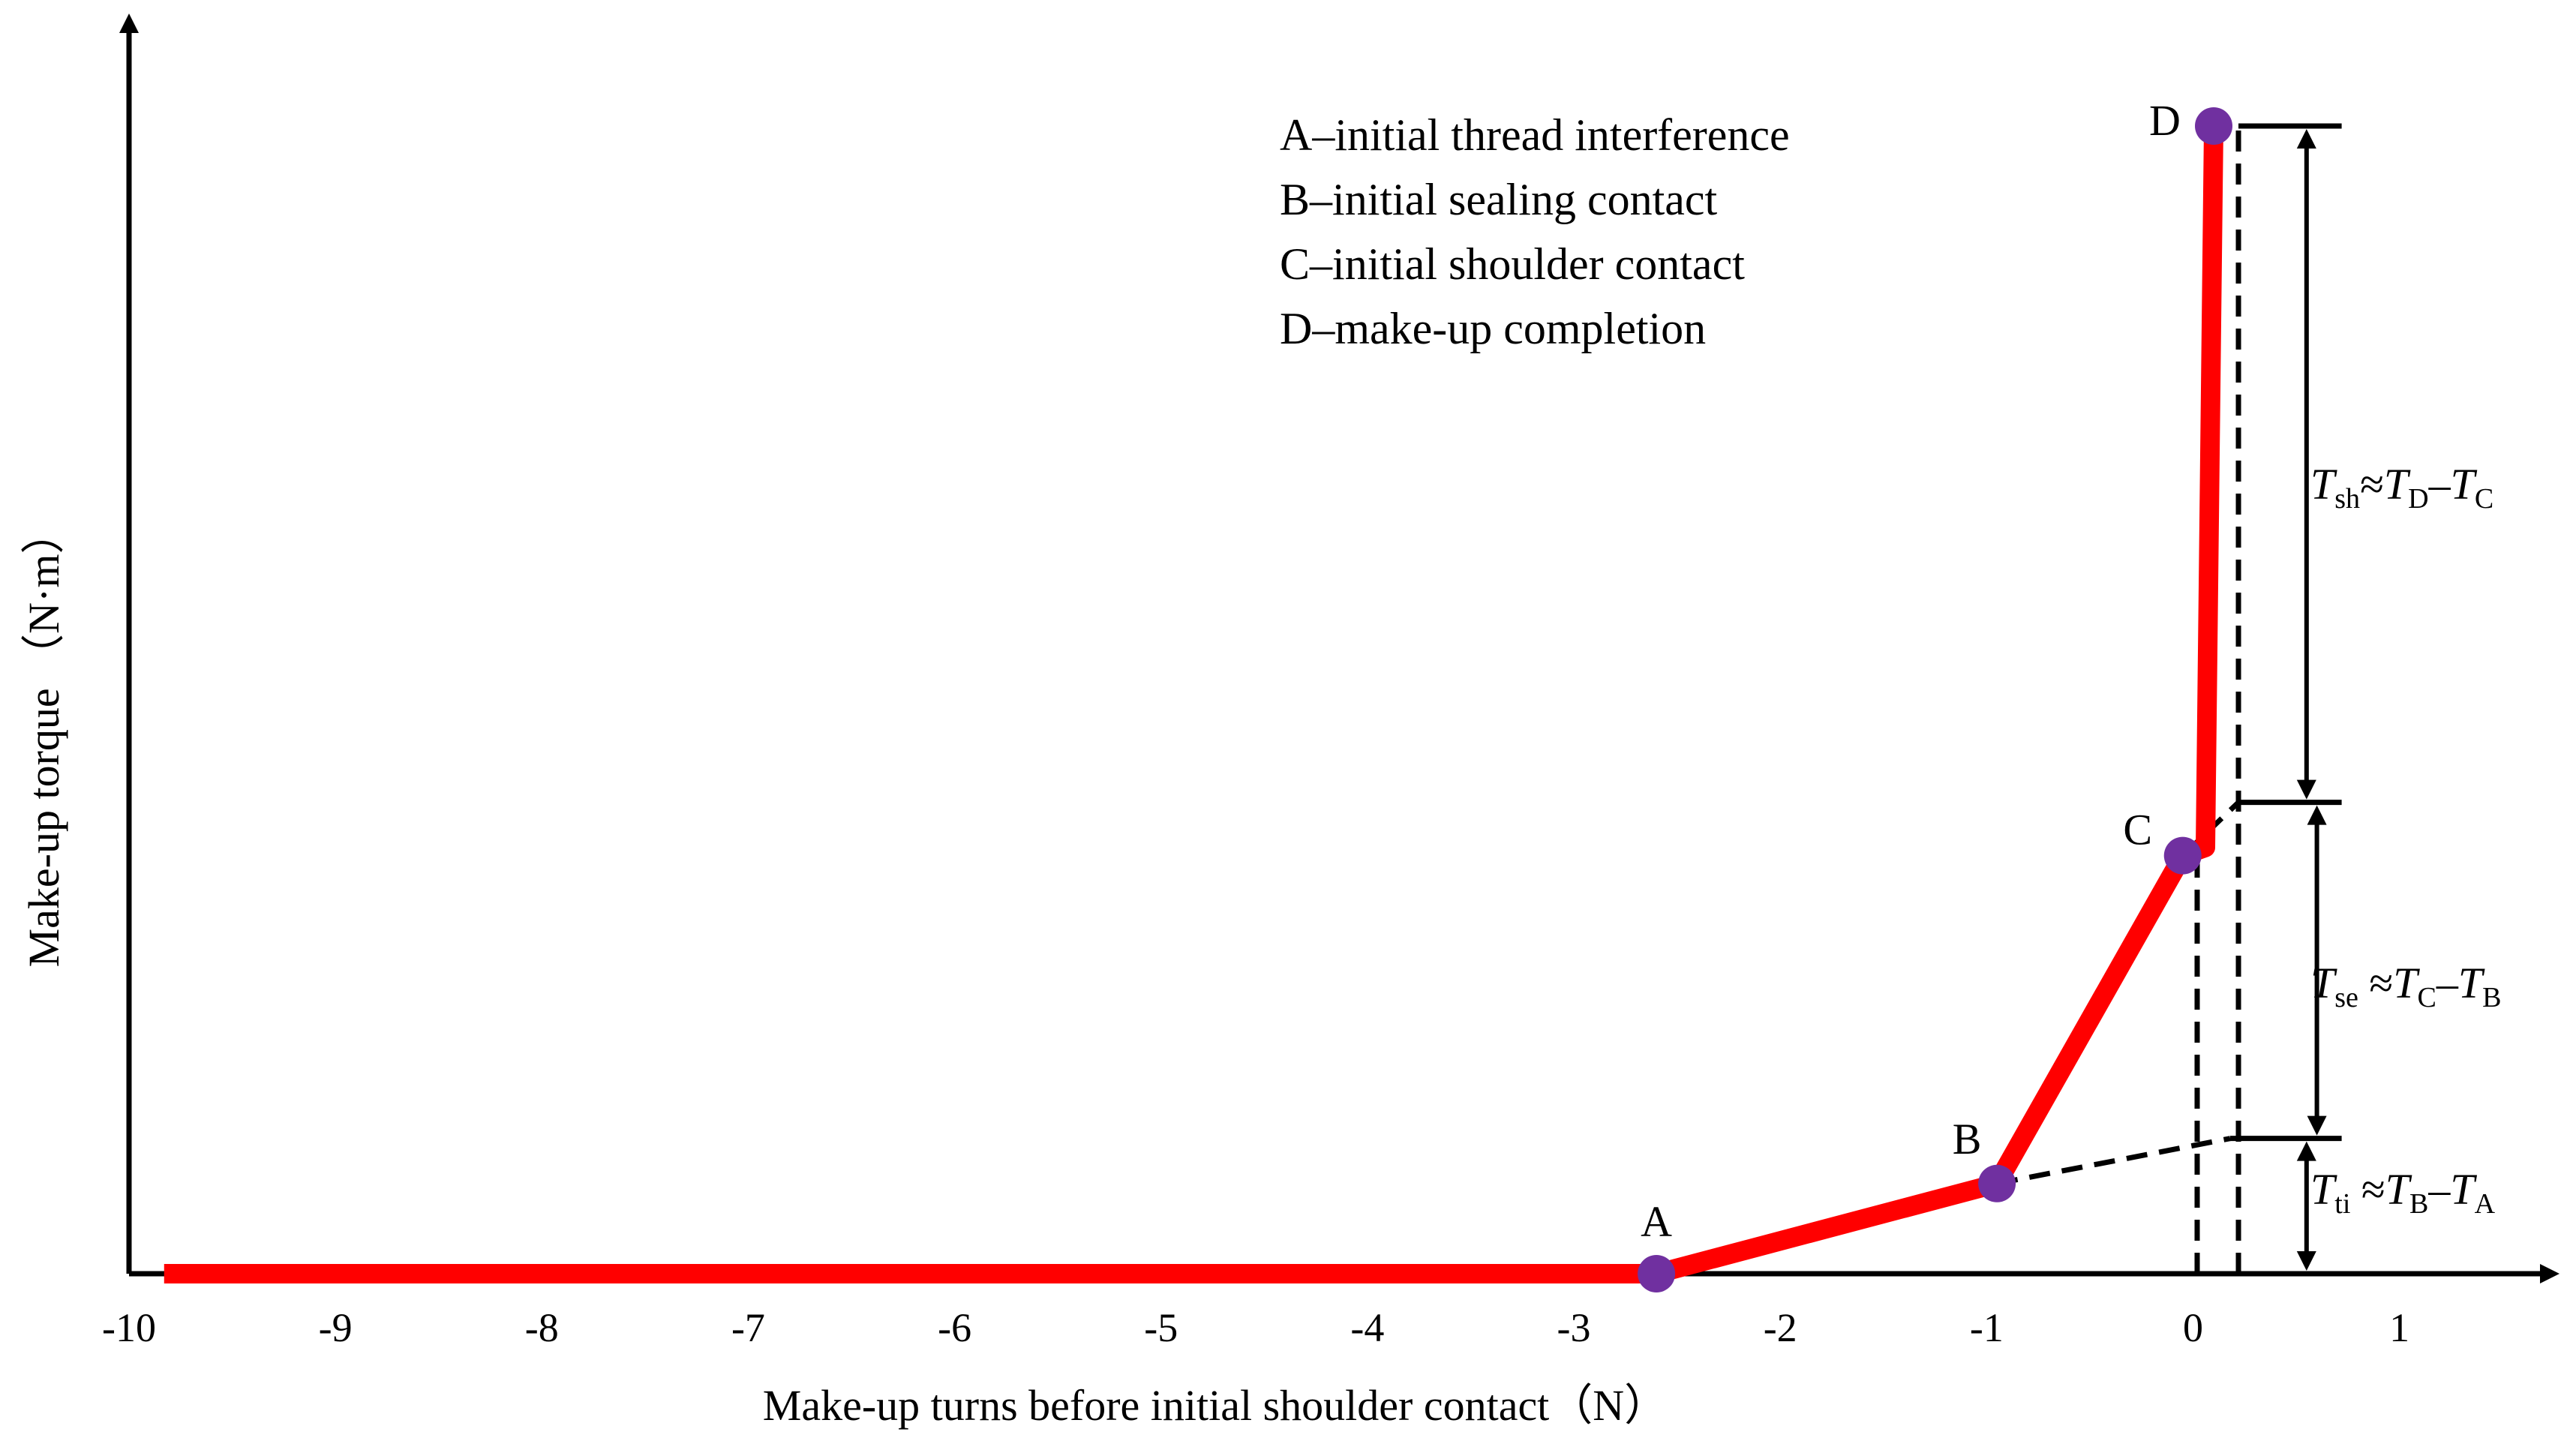 The height and width of the screenshot is (1453, 2576). Describe the element at coordinates (1493, 328) in the screenshot. I see `legend-item: D–make-up completion` at that location.